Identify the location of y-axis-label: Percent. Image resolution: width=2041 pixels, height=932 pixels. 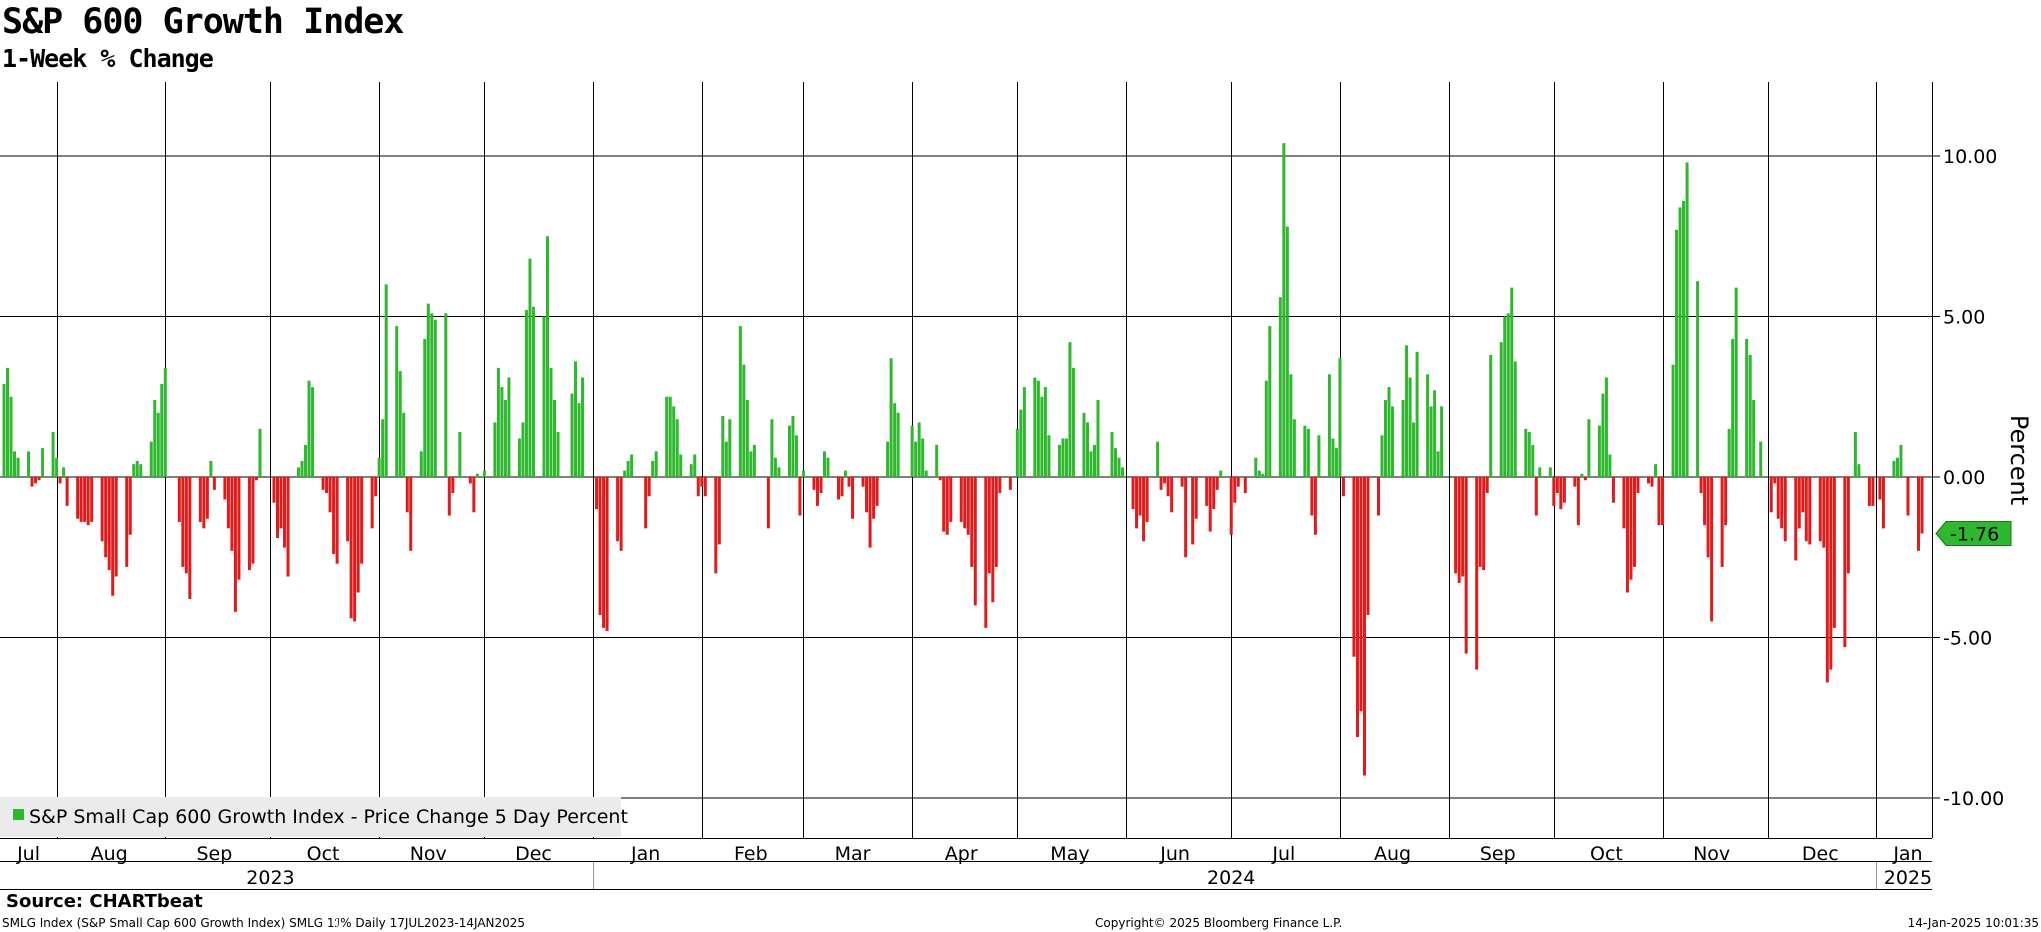
(2019, 460).